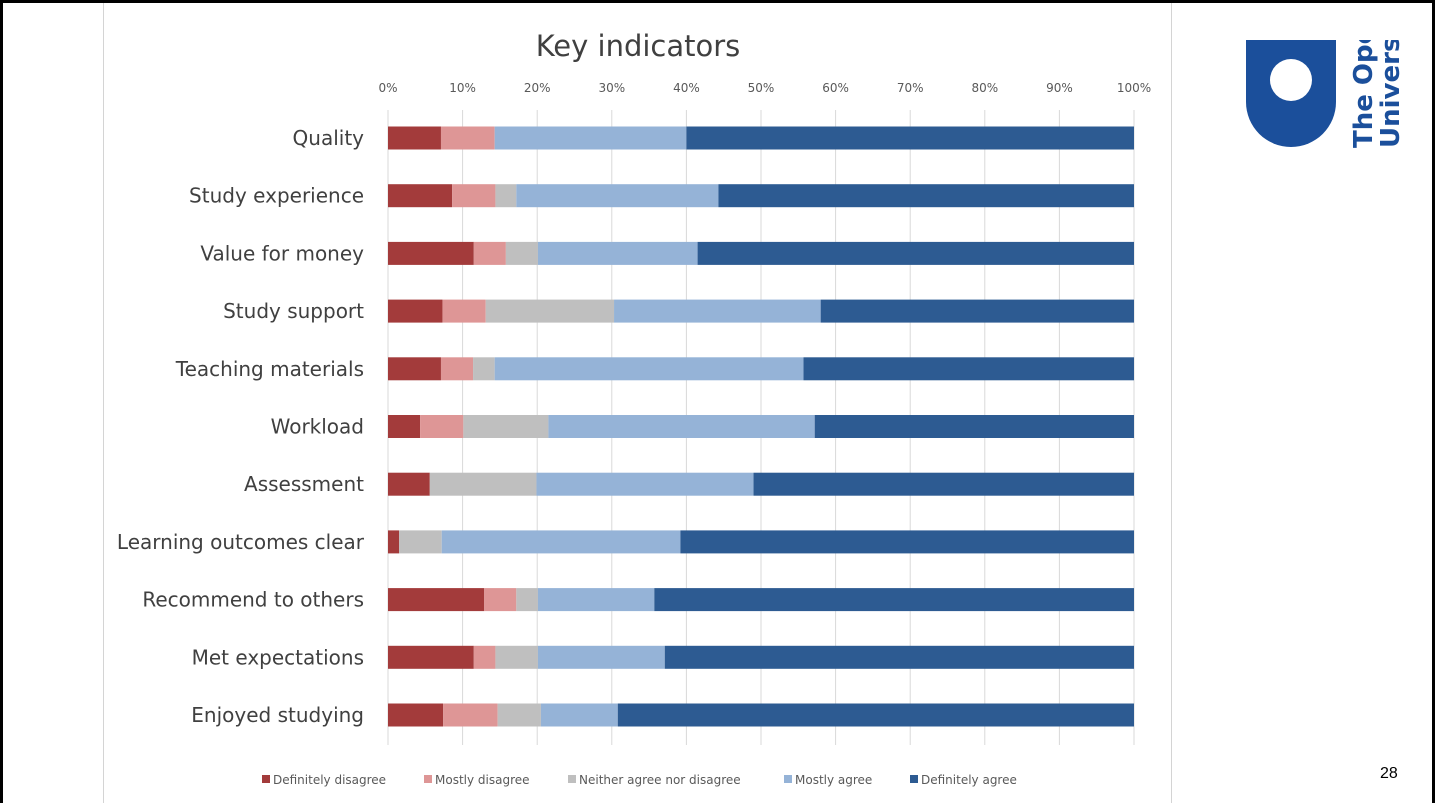 This screenshot has width=1435, height=803. Describe the element at coordinates (317, 427) in the screenshot. I see `category-label: Workload` at that location.